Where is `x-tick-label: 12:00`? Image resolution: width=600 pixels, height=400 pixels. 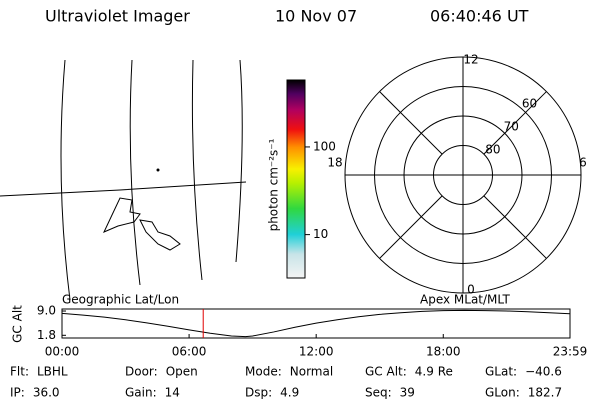 x-tick-label: 12:00 is located at coordinates (316, 352).